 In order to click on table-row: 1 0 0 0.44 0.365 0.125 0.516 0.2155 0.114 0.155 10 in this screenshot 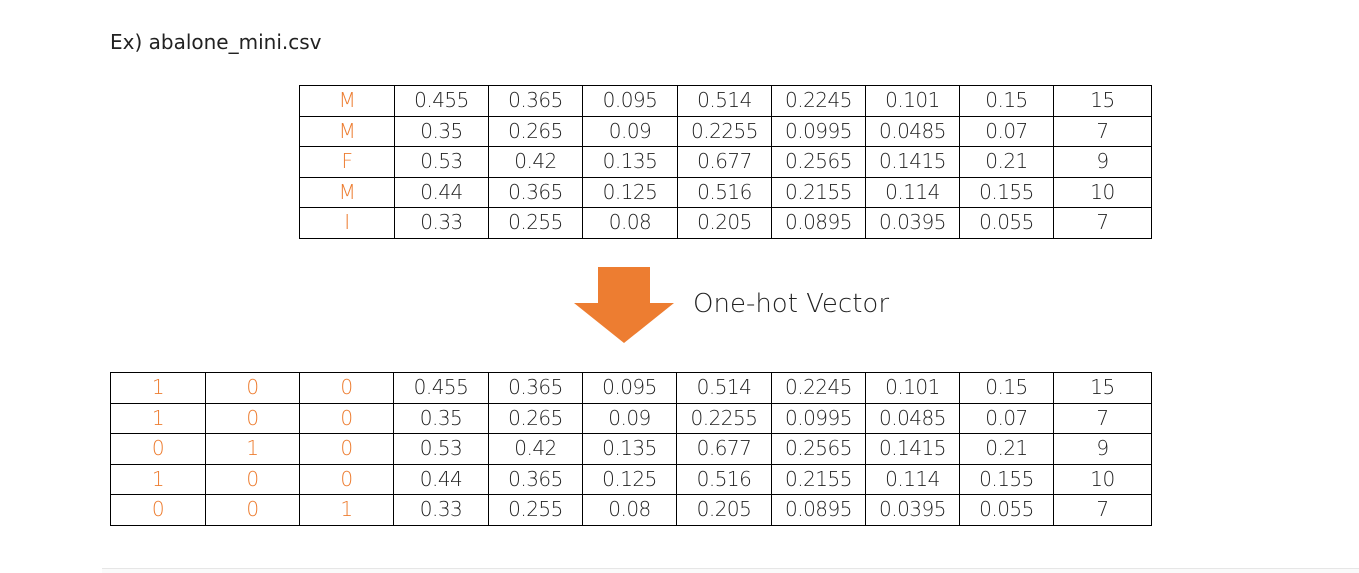, I will do `click(631, 479)`.